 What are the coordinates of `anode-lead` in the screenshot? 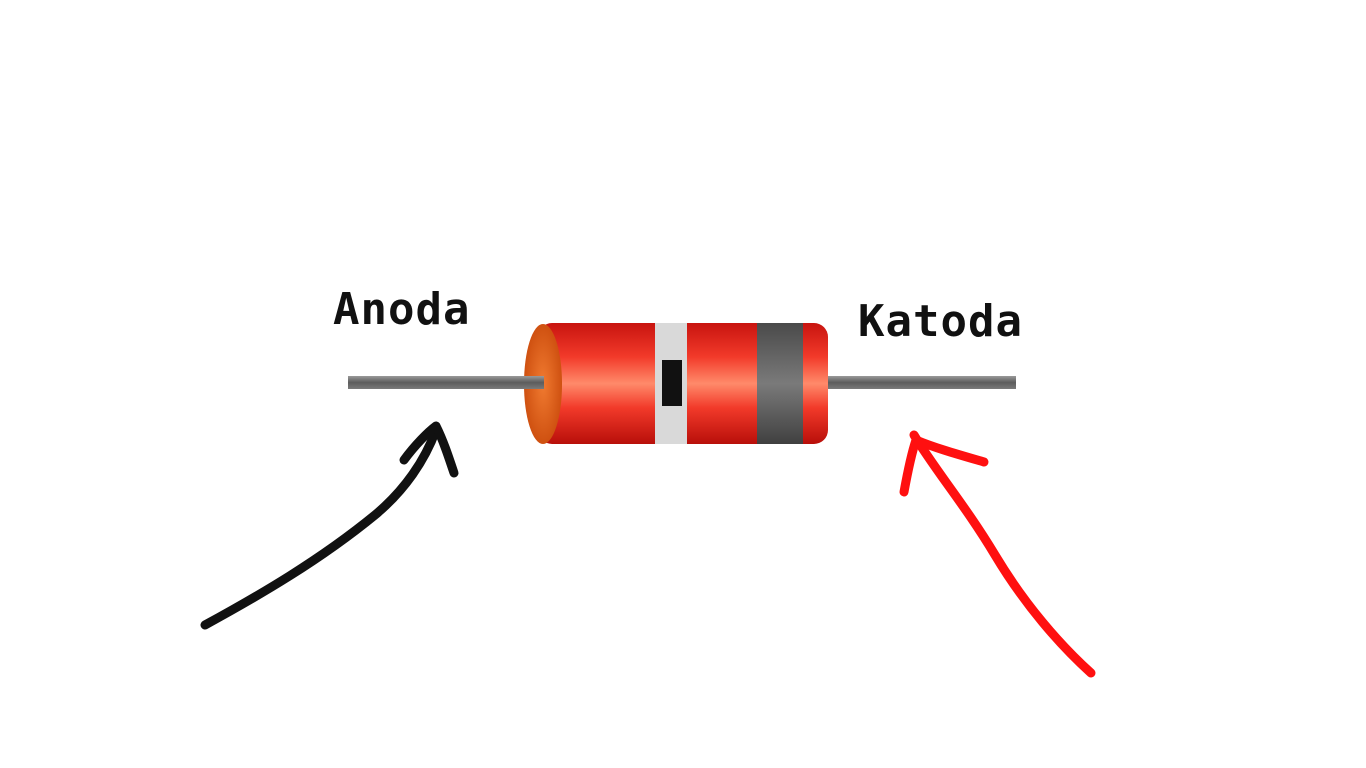 It's located at (448, 382).